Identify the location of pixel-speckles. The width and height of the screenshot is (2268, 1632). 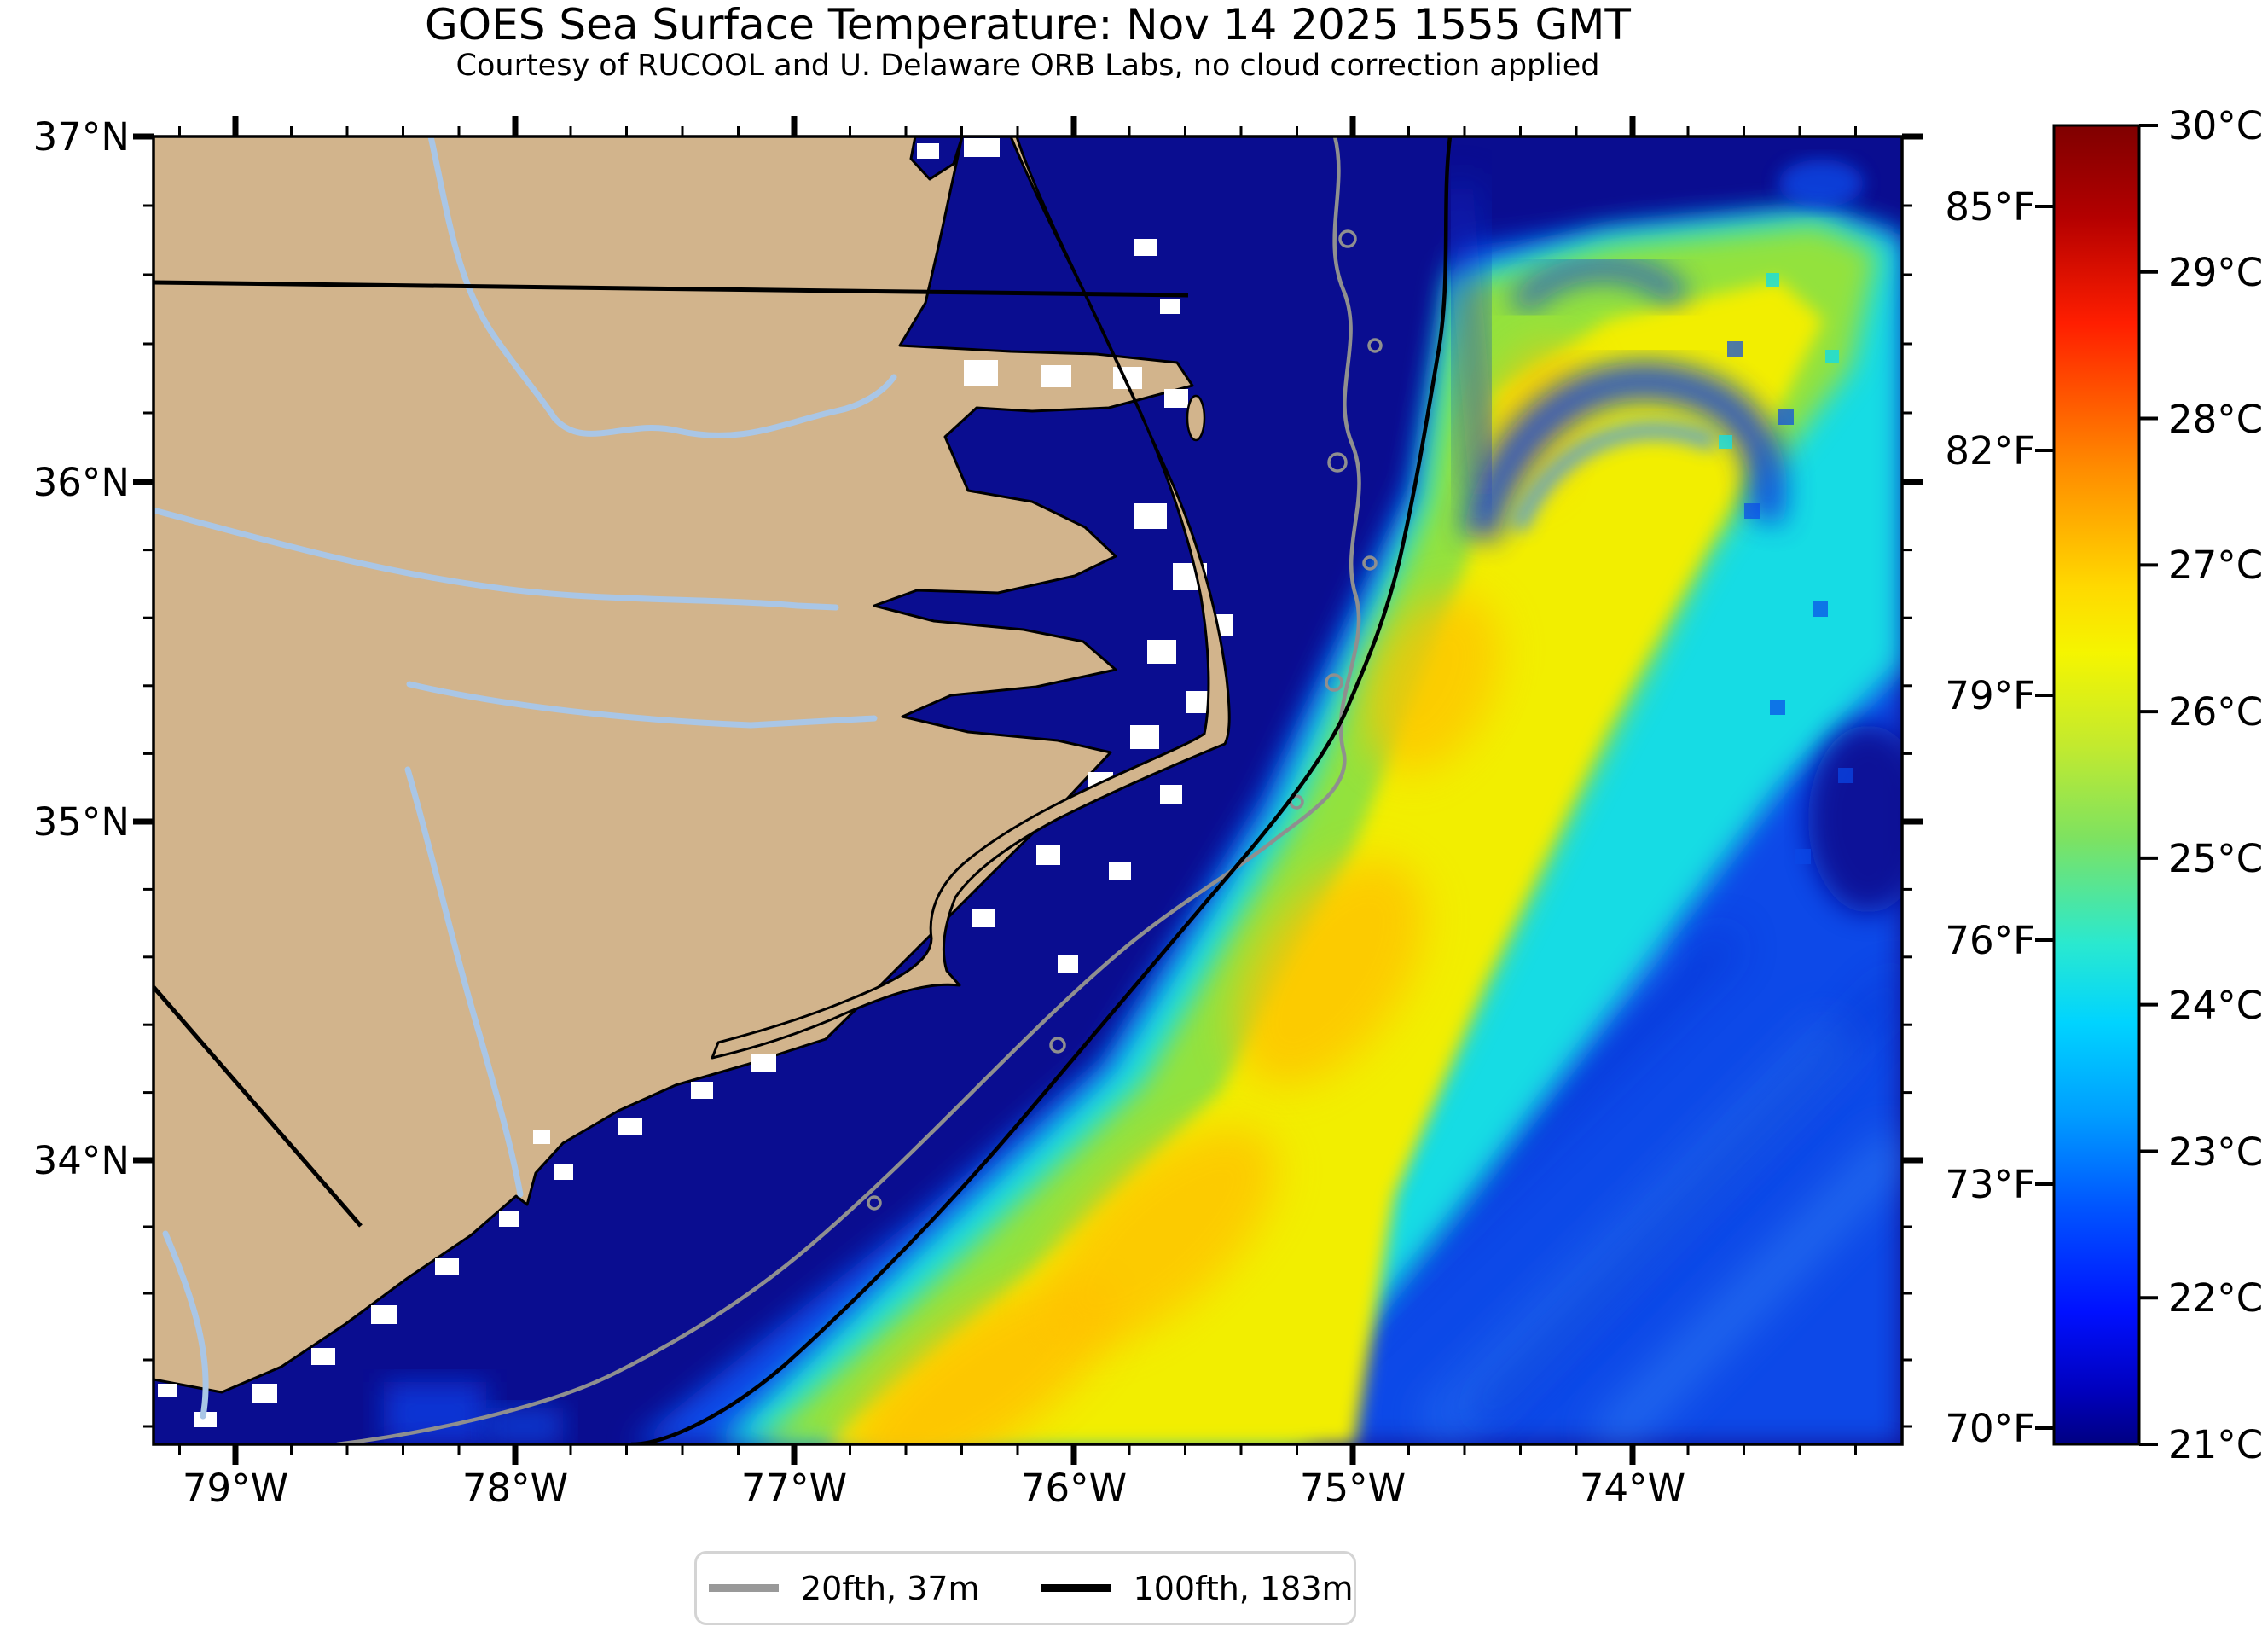
(1790, 602).